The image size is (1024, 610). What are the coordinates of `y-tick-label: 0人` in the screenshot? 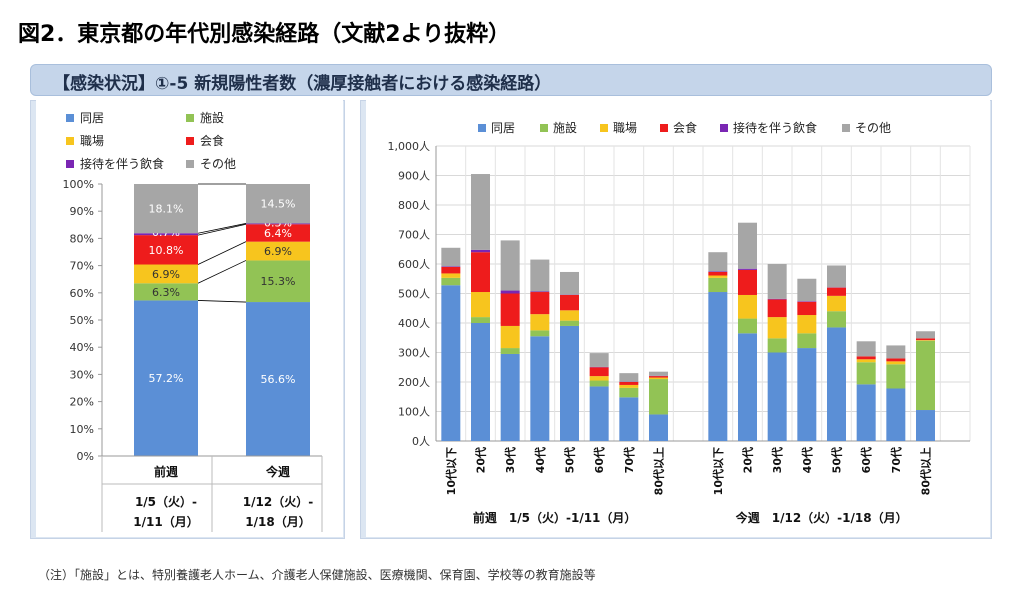 It's located at (421, 441).